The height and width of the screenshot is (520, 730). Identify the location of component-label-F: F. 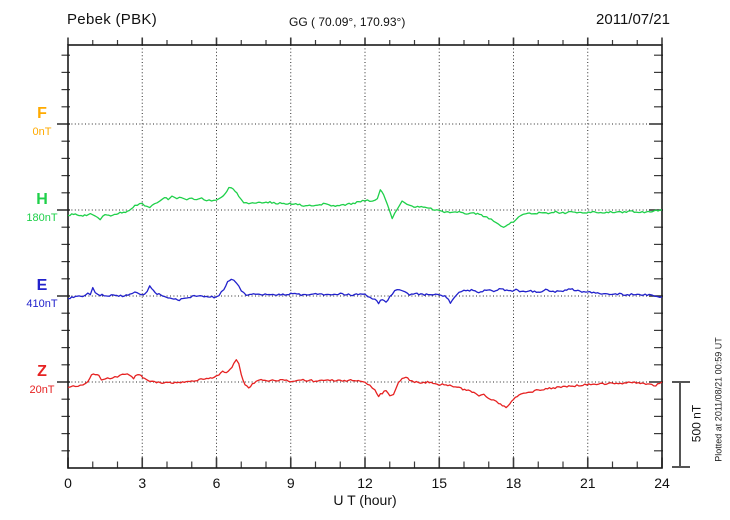
(42, 113).